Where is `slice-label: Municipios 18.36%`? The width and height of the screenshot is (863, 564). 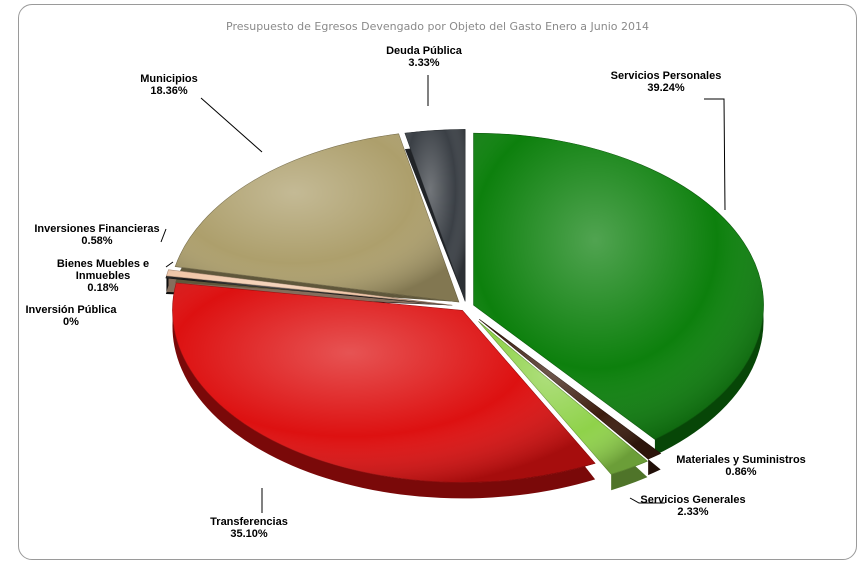 slice-label: Municipios 18.36% is located at coordinates (168, 85).